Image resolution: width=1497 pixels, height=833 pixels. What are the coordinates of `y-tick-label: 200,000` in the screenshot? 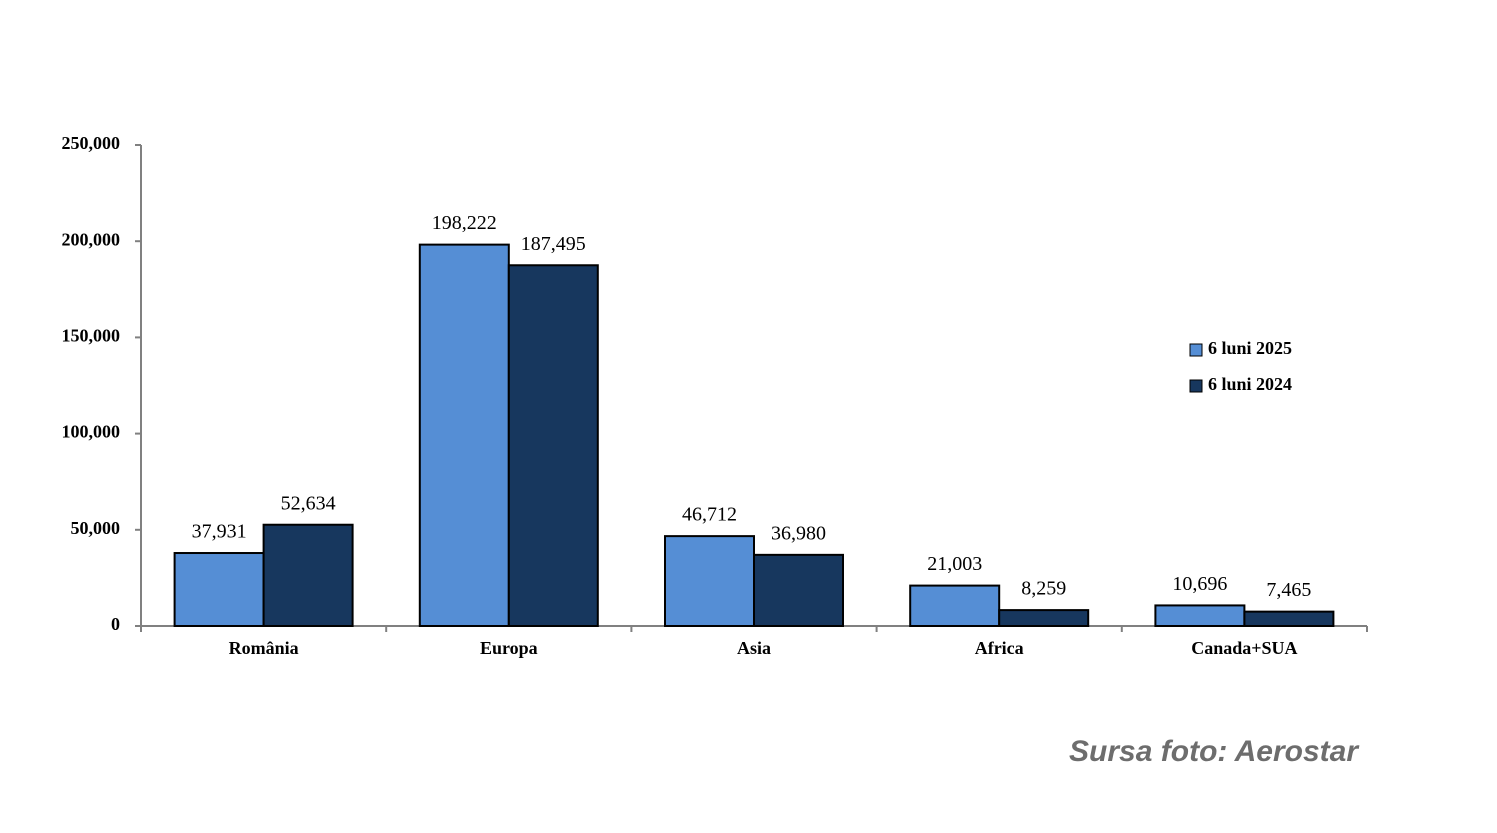 It's located at (91, 239).